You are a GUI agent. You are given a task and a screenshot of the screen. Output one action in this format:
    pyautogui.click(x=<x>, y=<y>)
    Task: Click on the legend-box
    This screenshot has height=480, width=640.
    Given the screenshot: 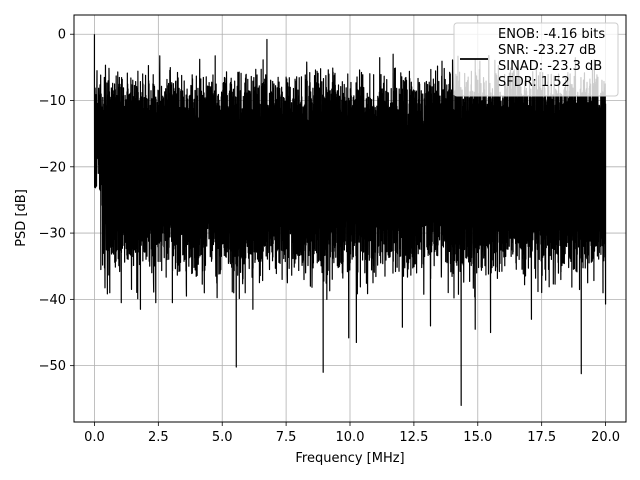 What is the action you would take?
    pyautogui.click(x=536, y=59)
    